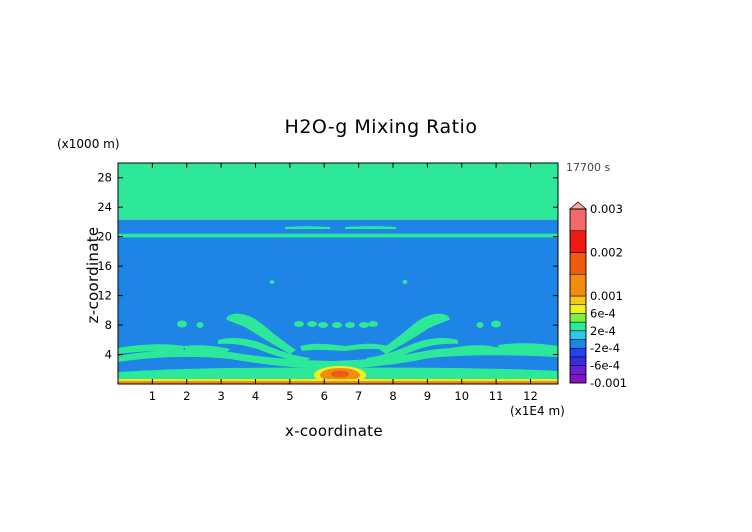 The height and width of the screenshot is (532, 752). I want to click on colorbar-label: 6e-4, so click(603, 313).